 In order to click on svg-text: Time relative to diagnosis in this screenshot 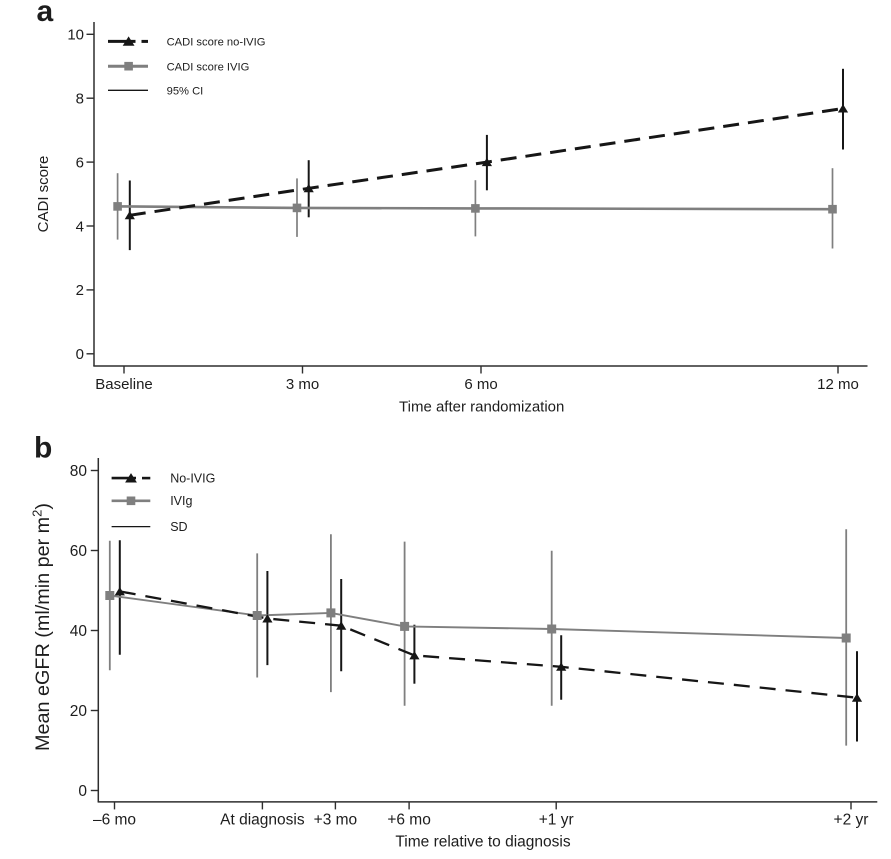, I will do `click(482, 842)`.